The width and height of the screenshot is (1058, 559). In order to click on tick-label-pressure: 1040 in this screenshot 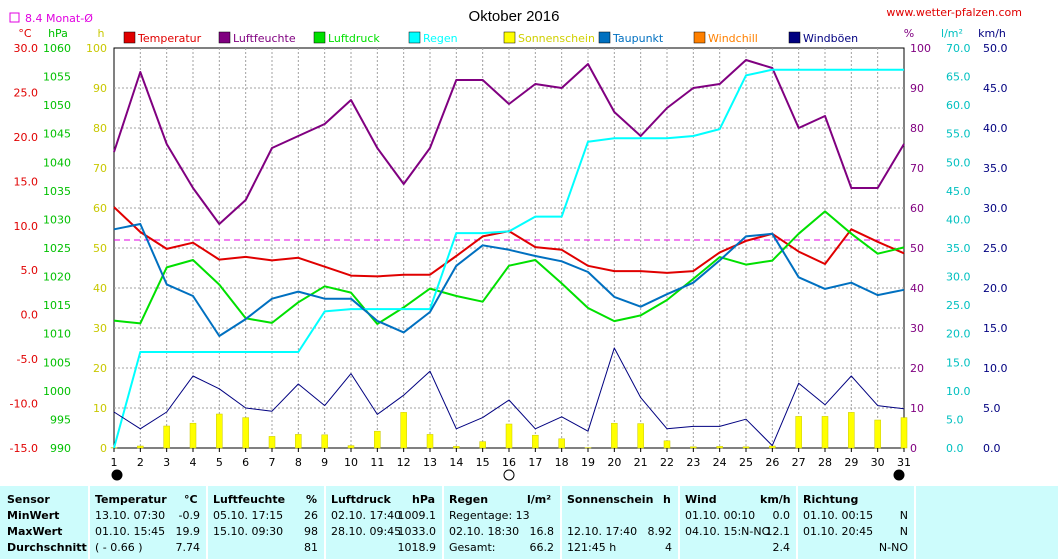, I will do `click(57, 162)`.